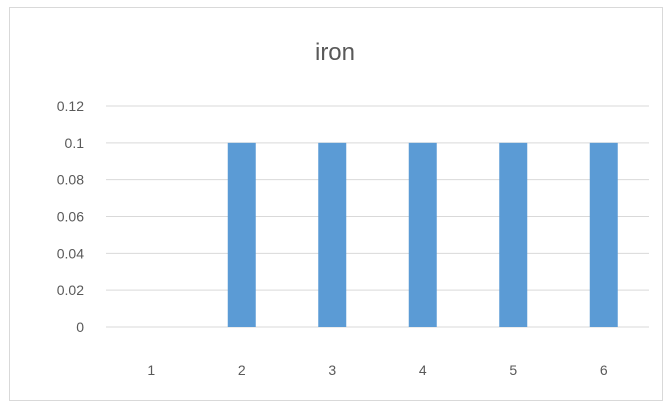 The width and height of the screenshot is (671, 405). I want to click on x-tick-label: 4, so click(423, 370).